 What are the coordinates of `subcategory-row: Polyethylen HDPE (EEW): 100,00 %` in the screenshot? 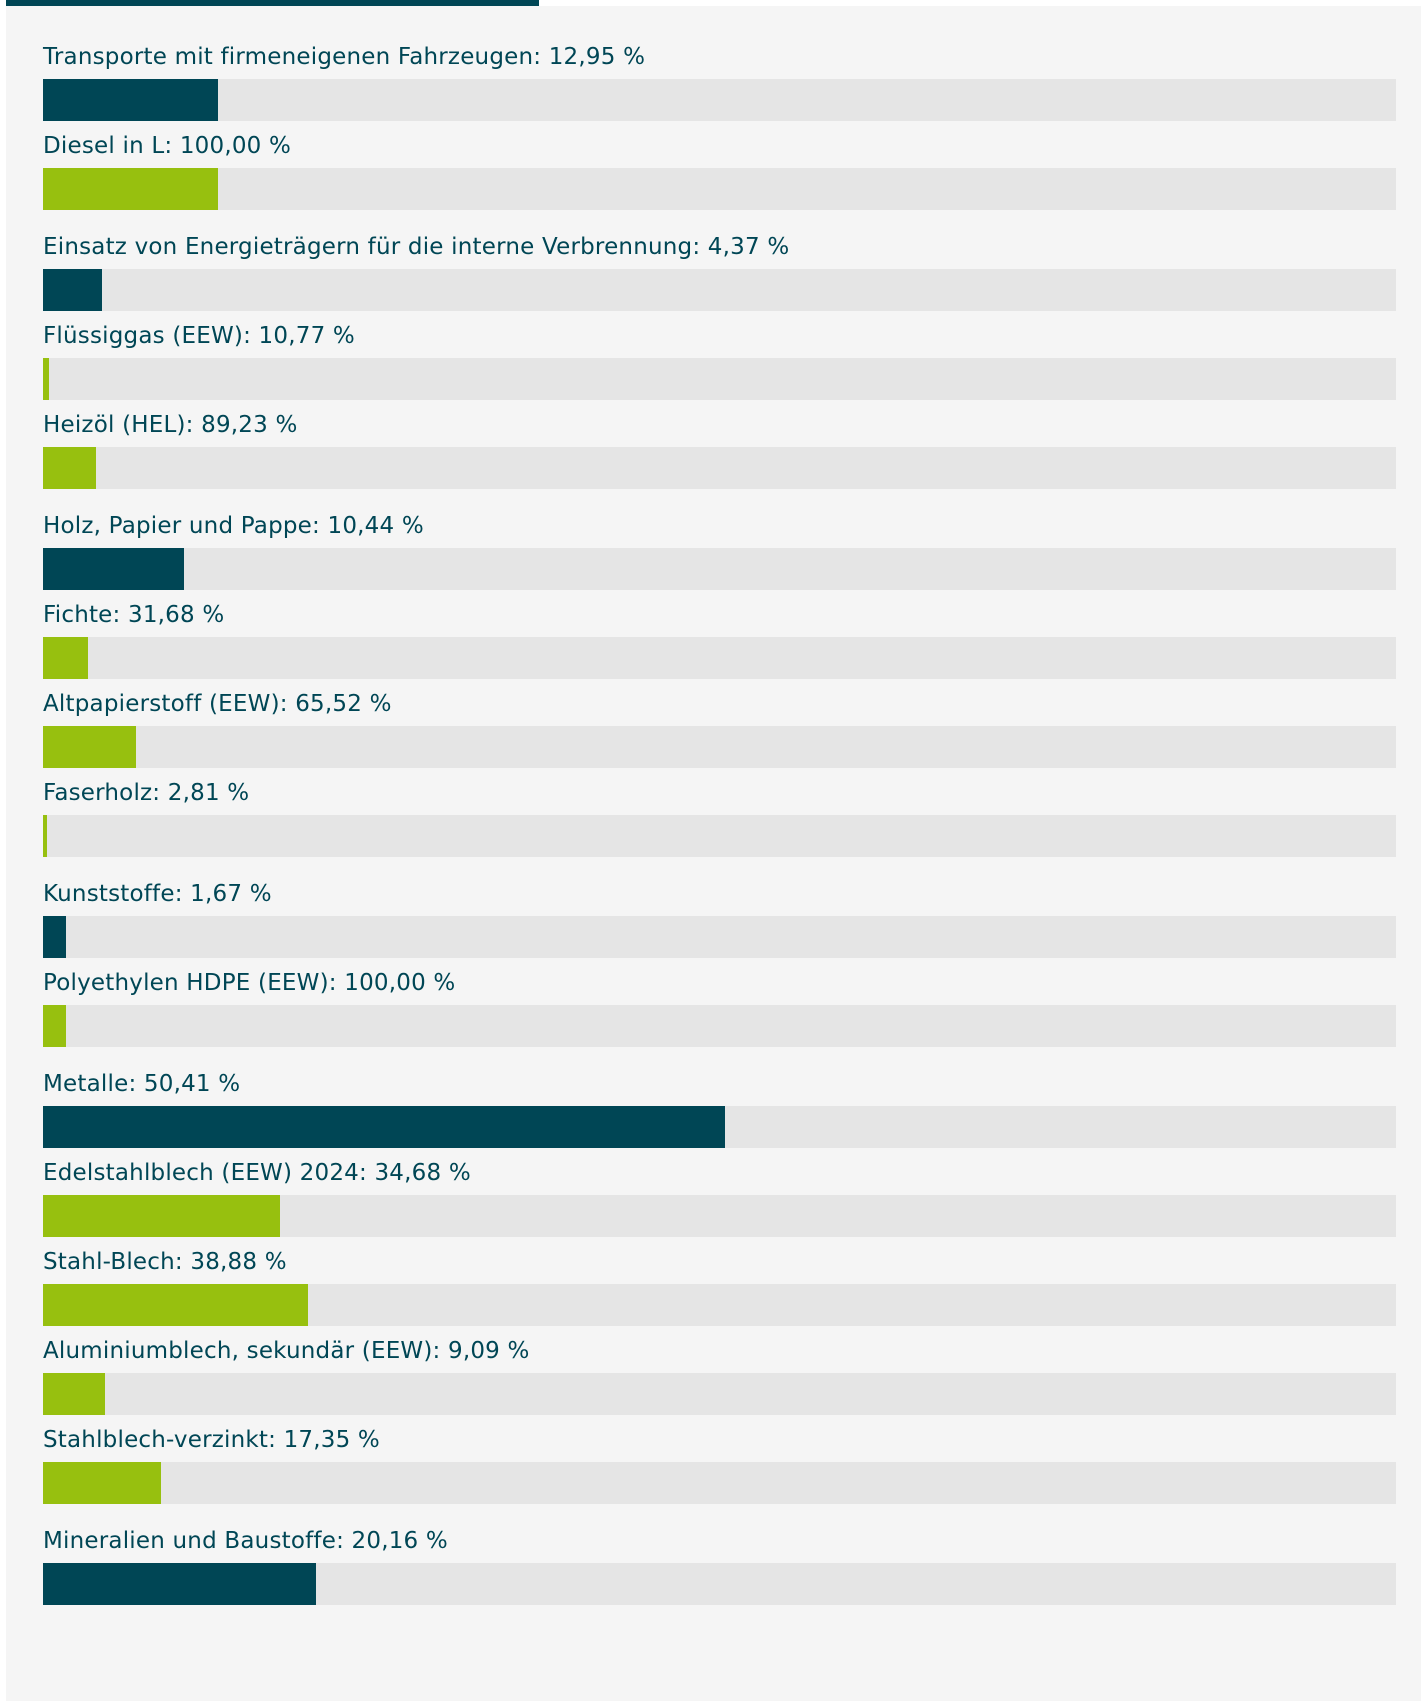 It's located at (719, 1007).